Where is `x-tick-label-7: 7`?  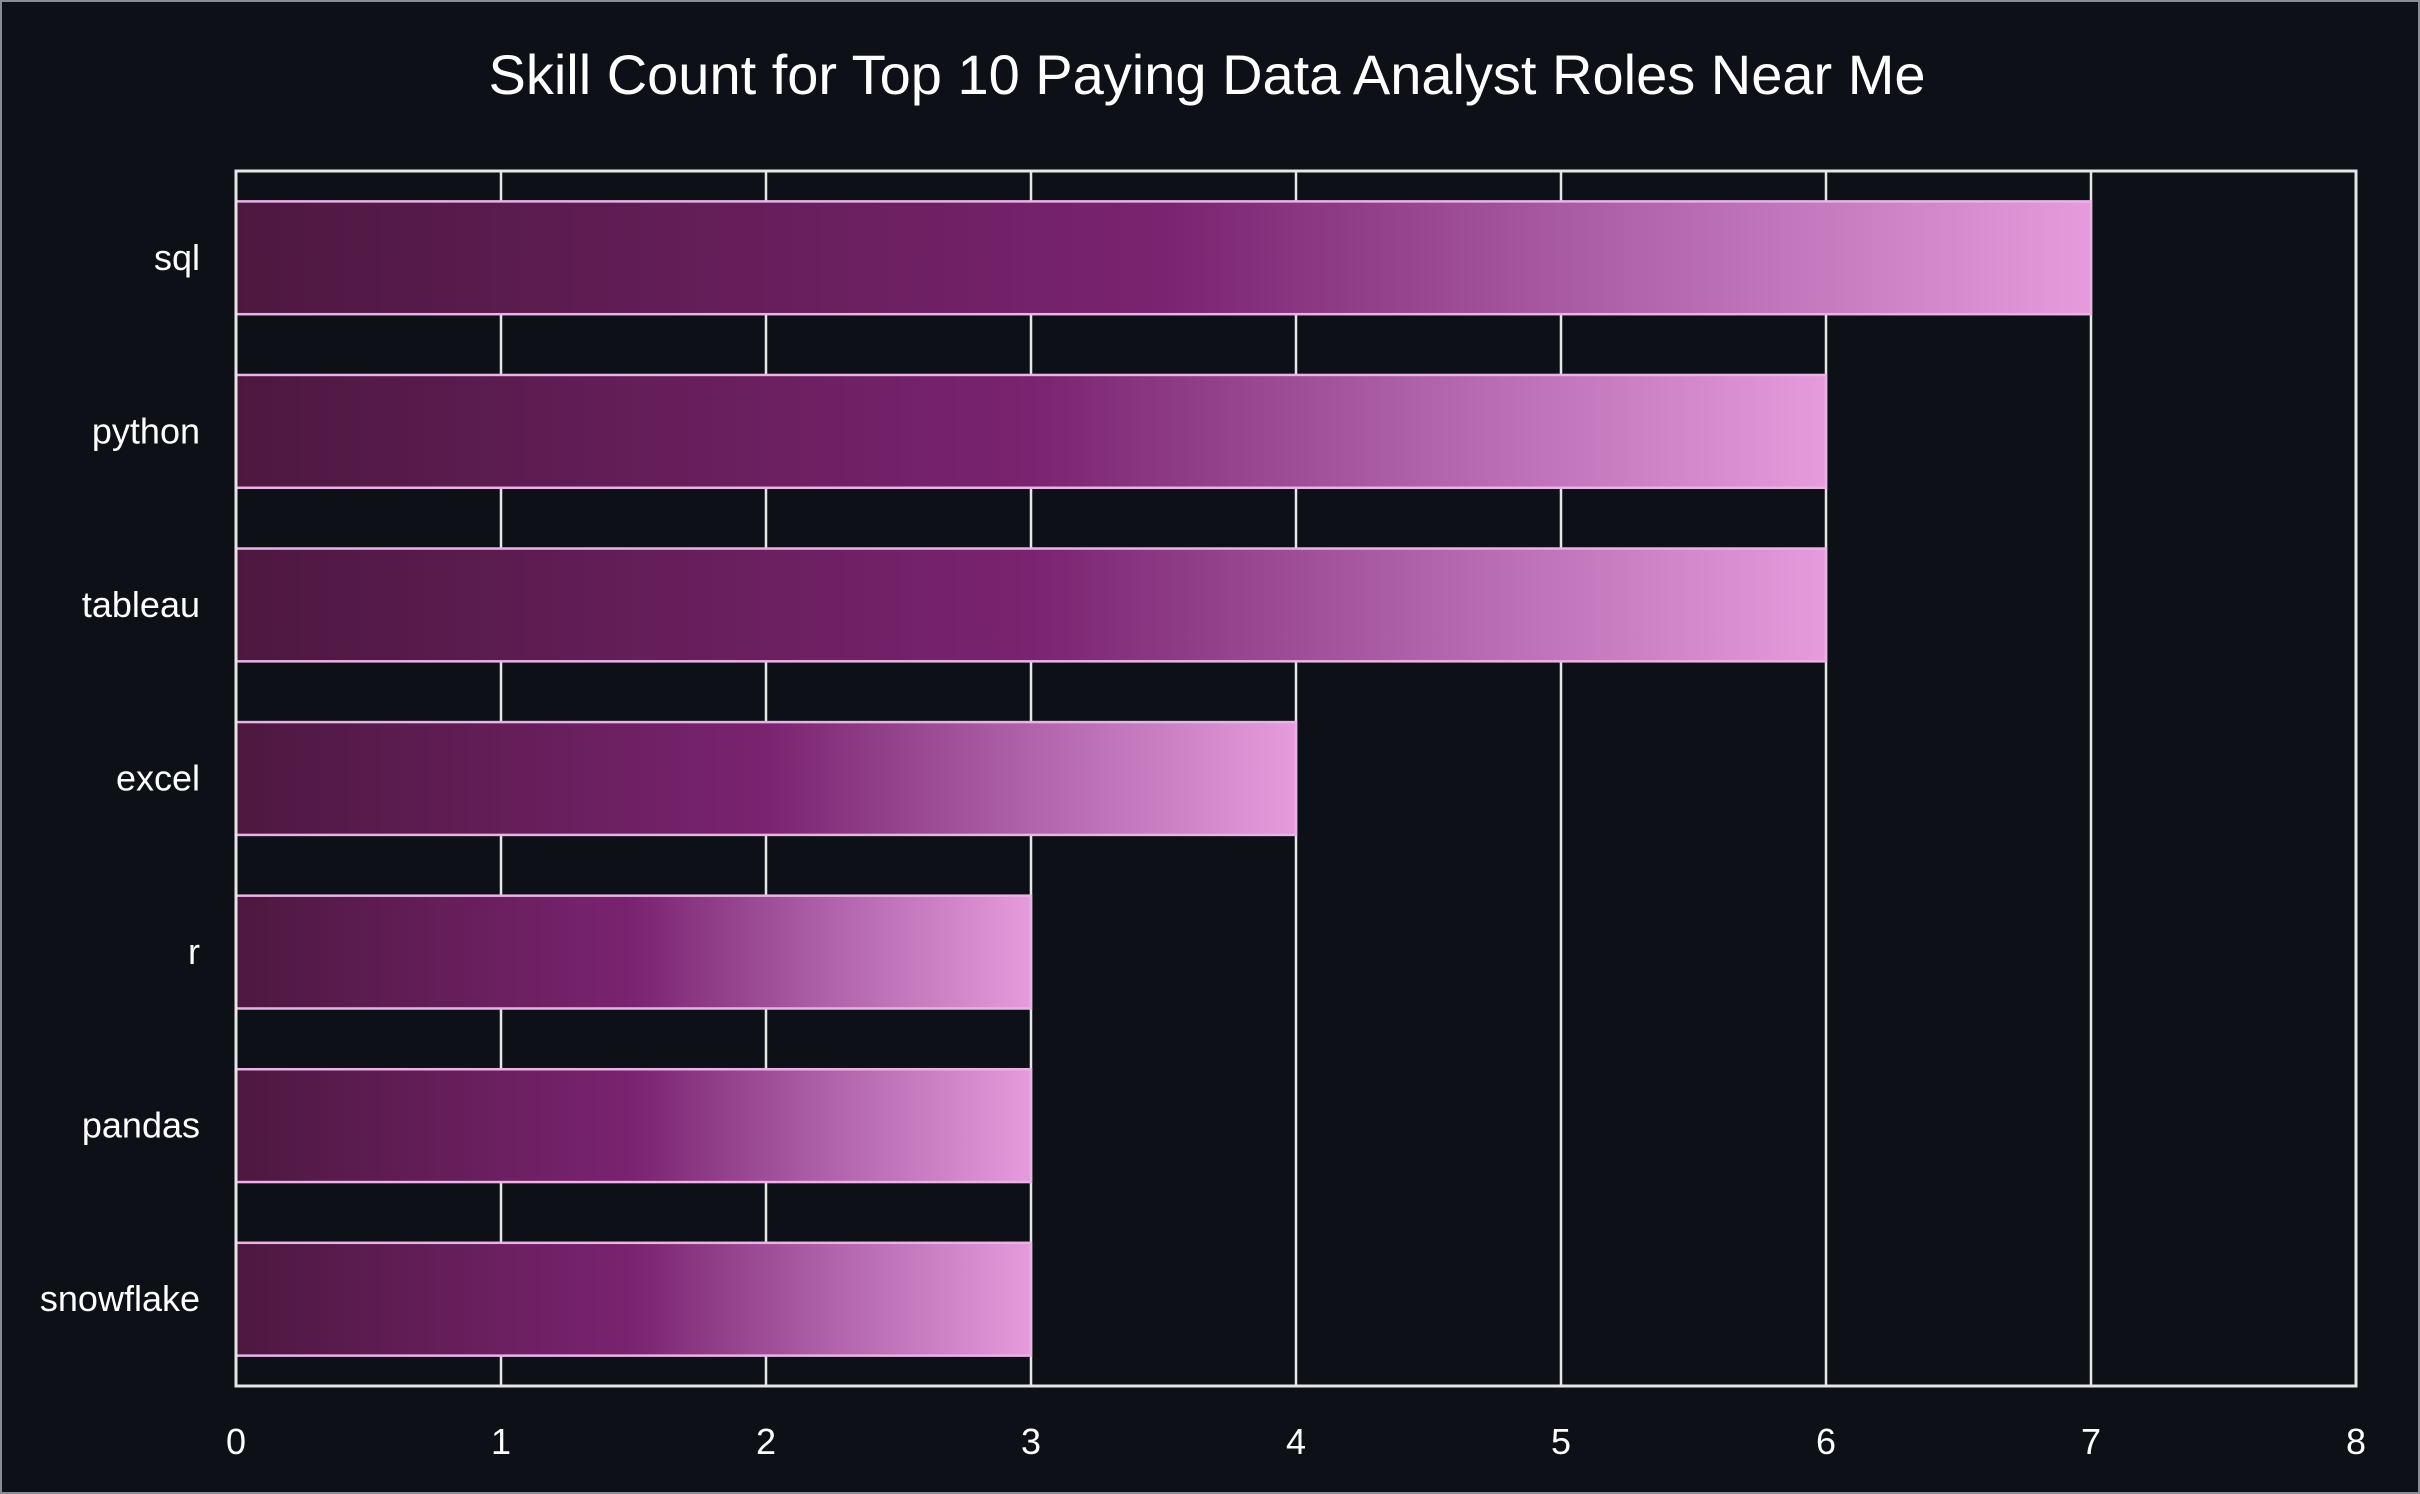 x-tick-label-7: 7 is located at coordinates (2091, 1441).